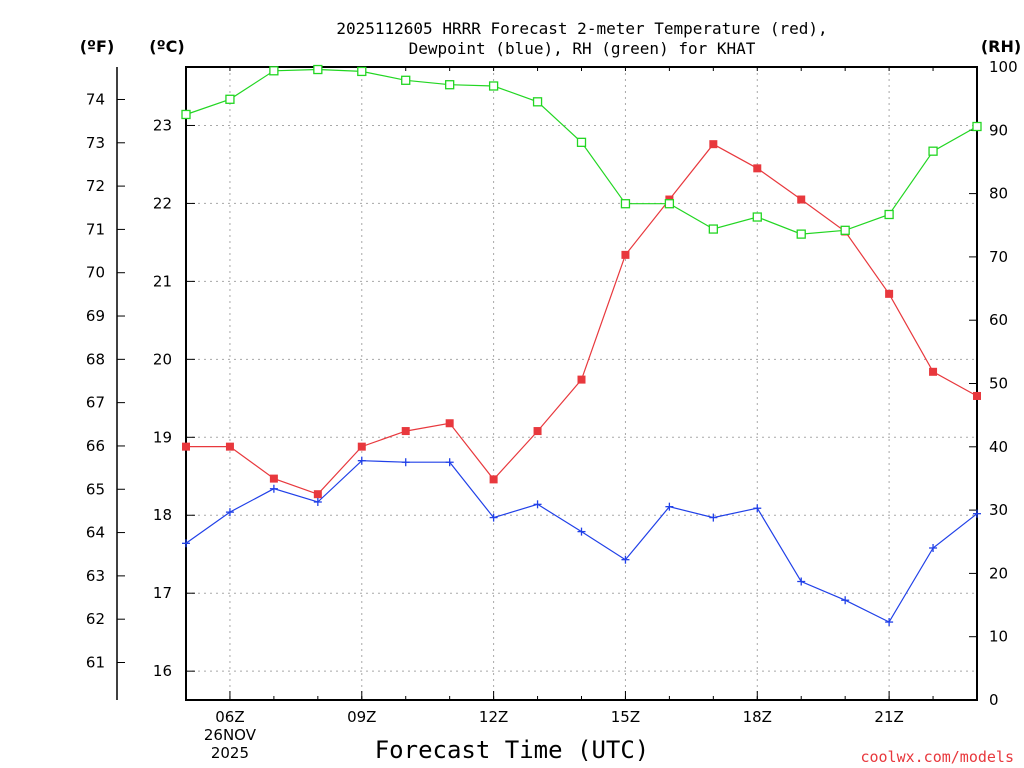  I want to click on celsius-tick-label: 18, so click(162, 515).